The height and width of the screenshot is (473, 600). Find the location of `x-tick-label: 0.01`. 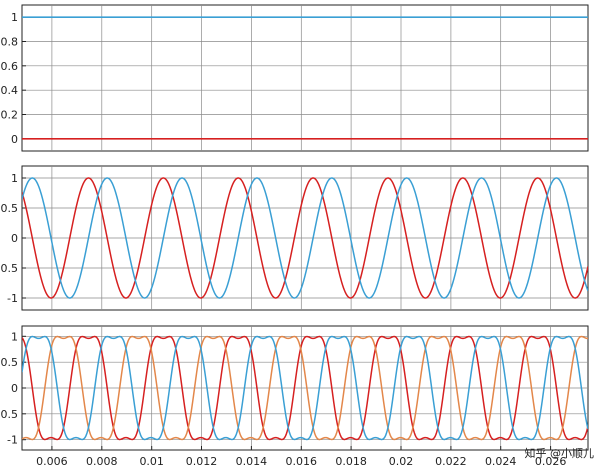

x-tick-label: 0.01 is located at coordinates (151, 461).